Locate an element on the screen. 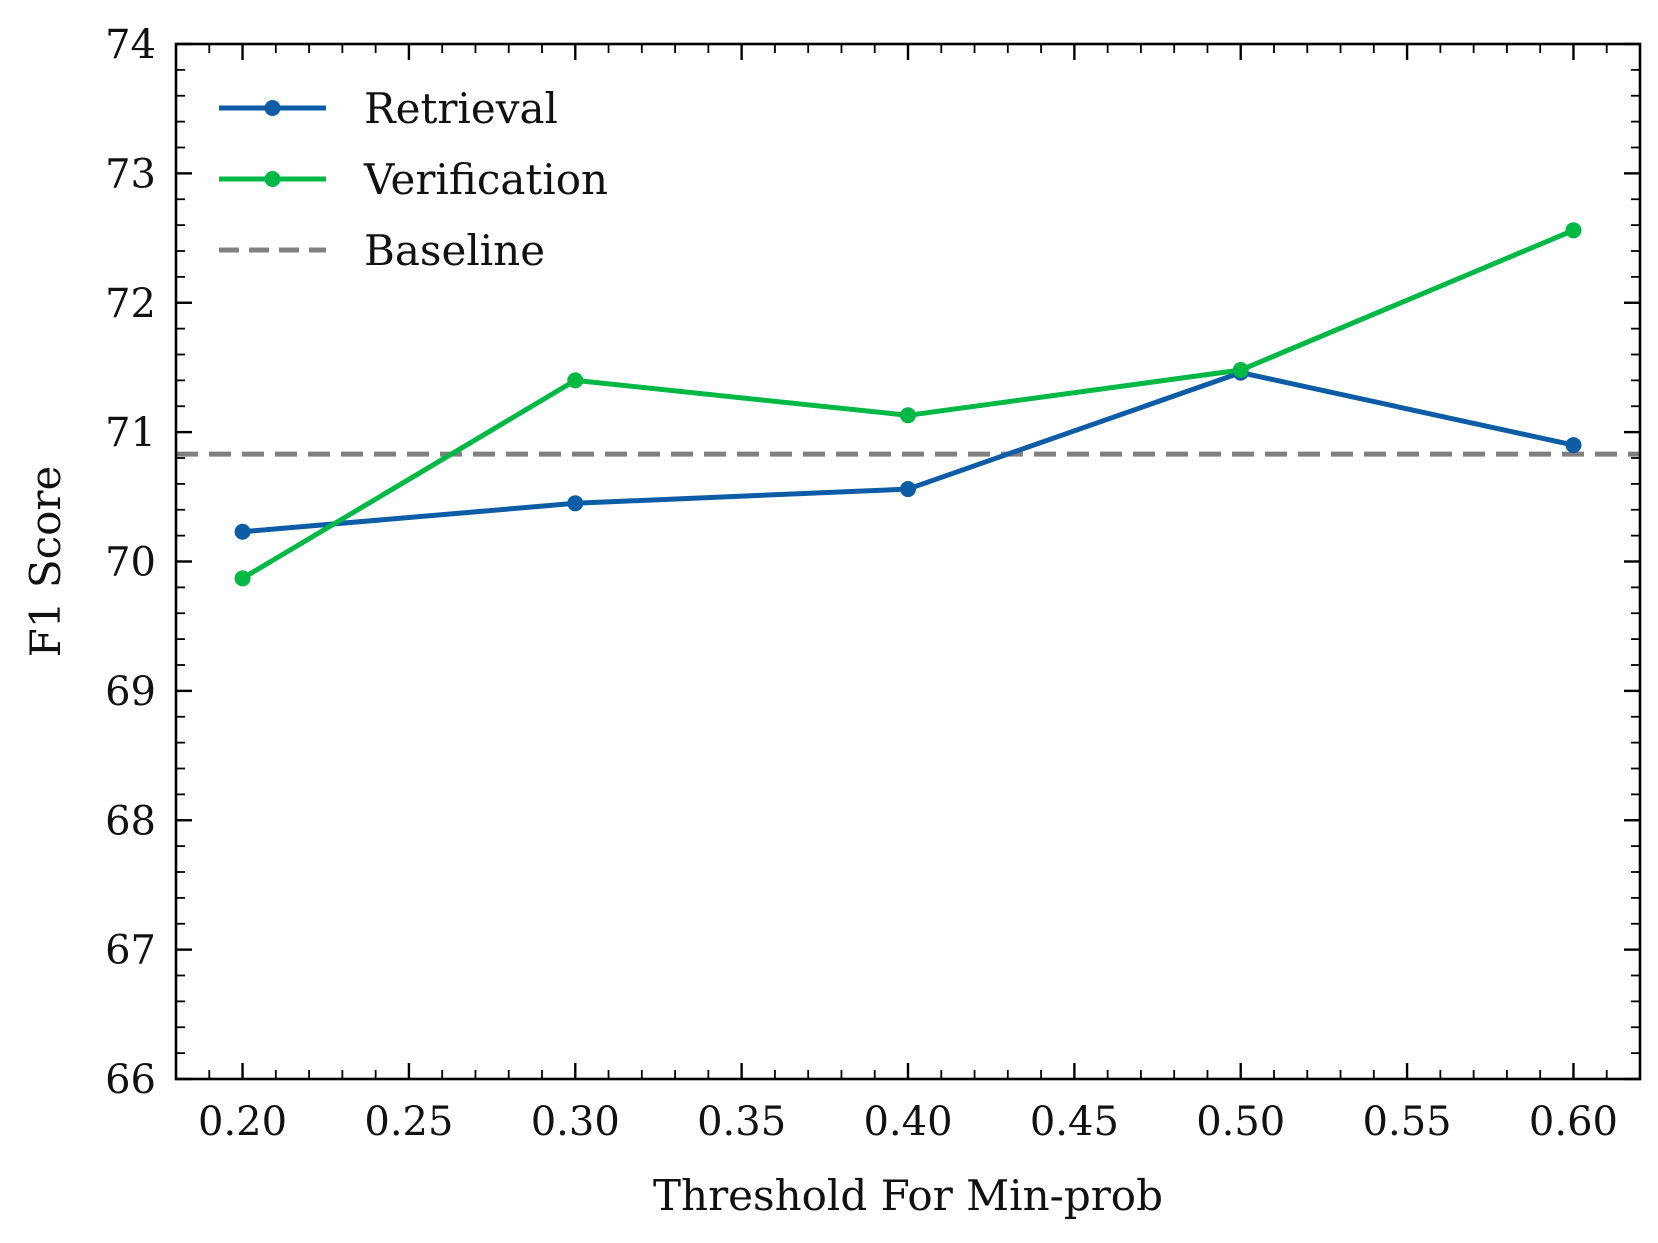 The height and width of the screenshot is (1243, 1658). y-axis-label: F1 Score is located at coordinates (45, 562).